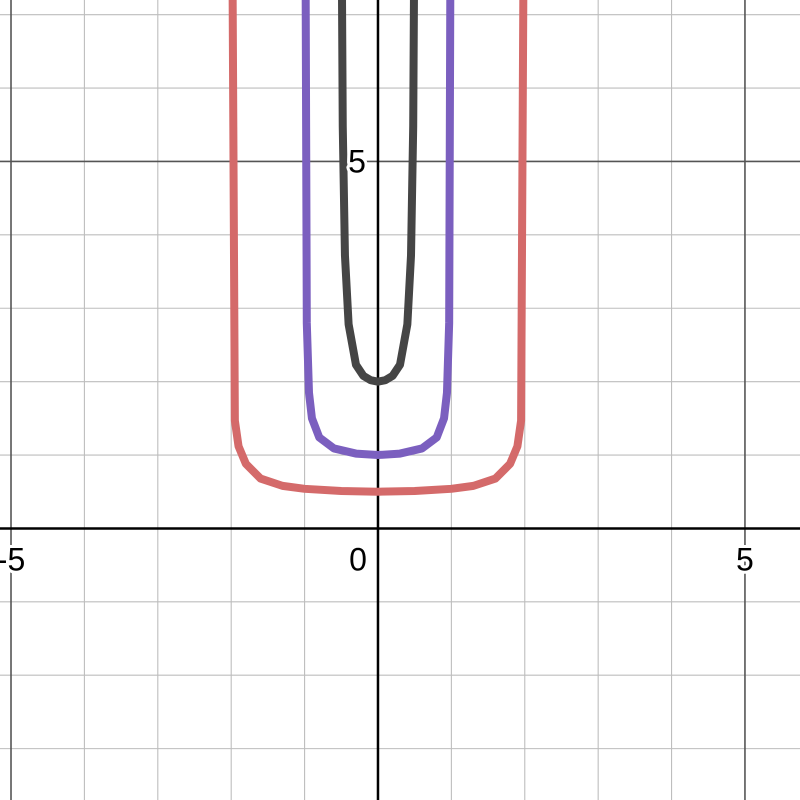  What do you see at coordinates (358, 559) in the screenshot?
I see `x-tick-label: 0` at bounding box center [358, 559].